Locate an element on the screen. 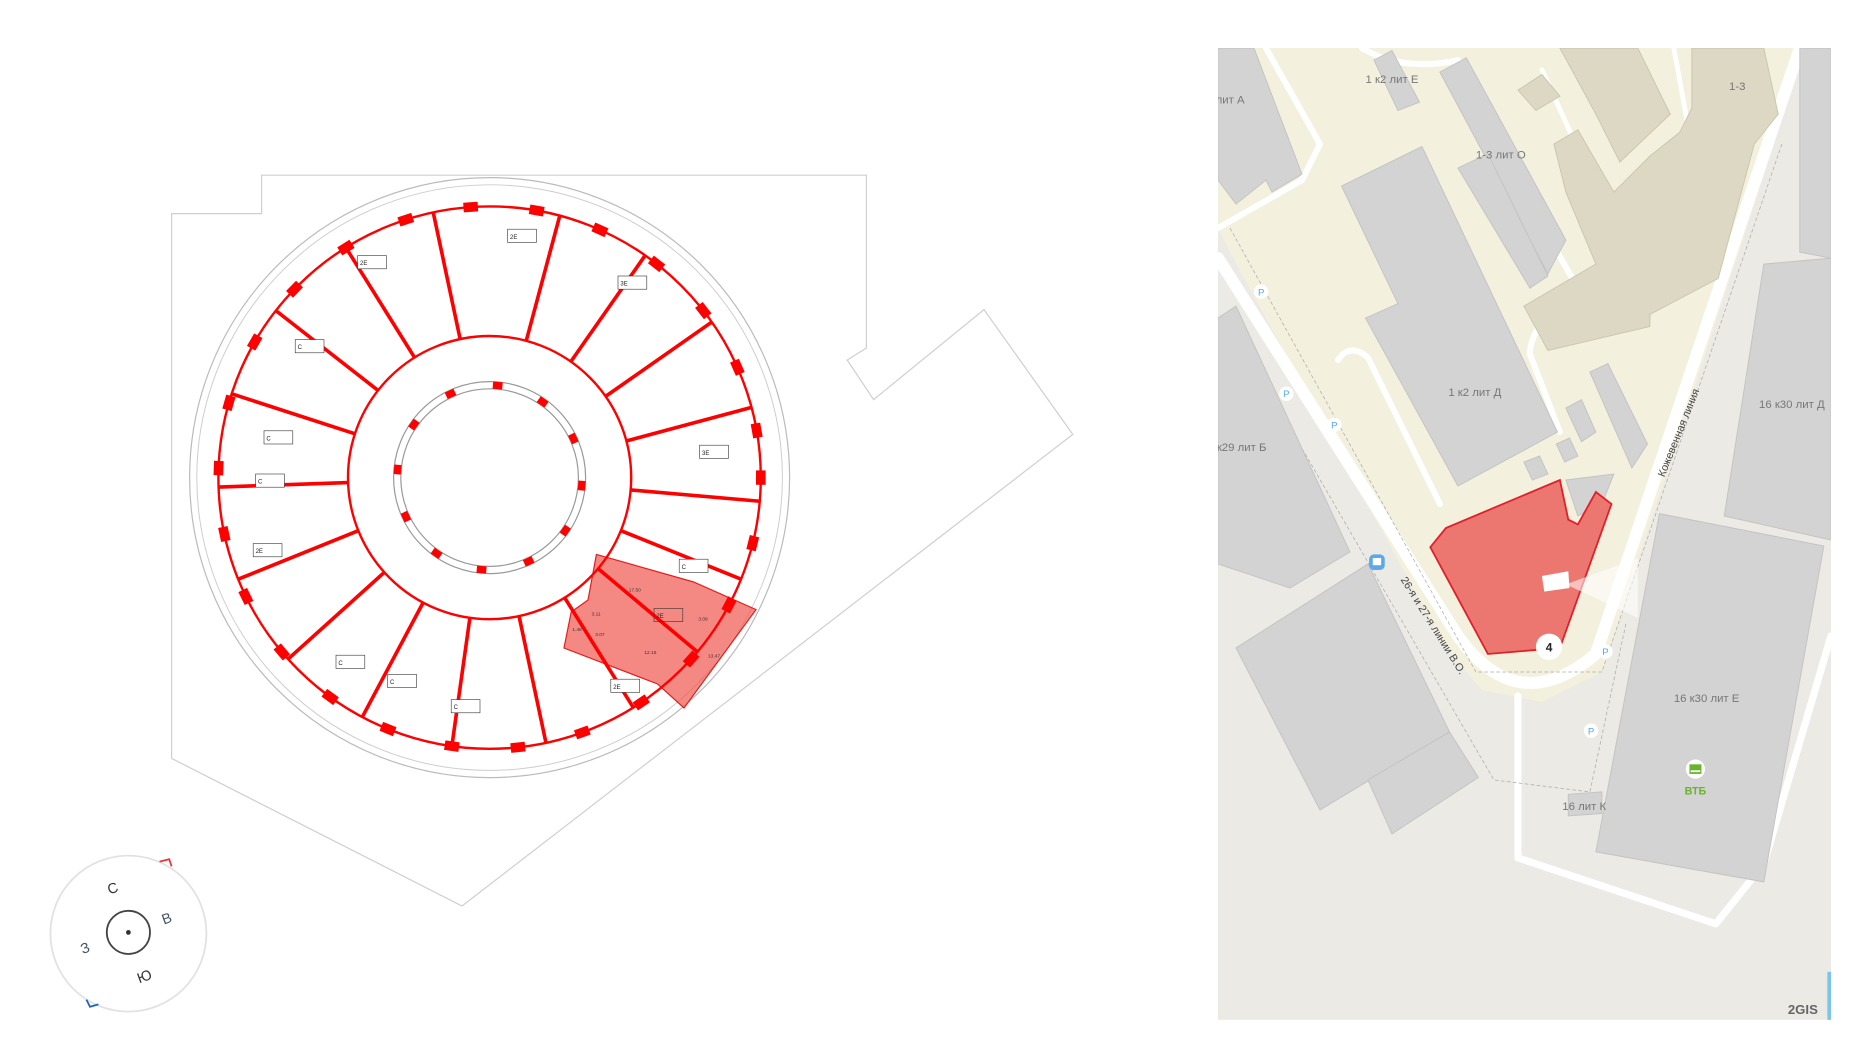 This screenshot has height=1062, width=1872. label-1-3: 1-3 is located at coordinates (1737, 87).